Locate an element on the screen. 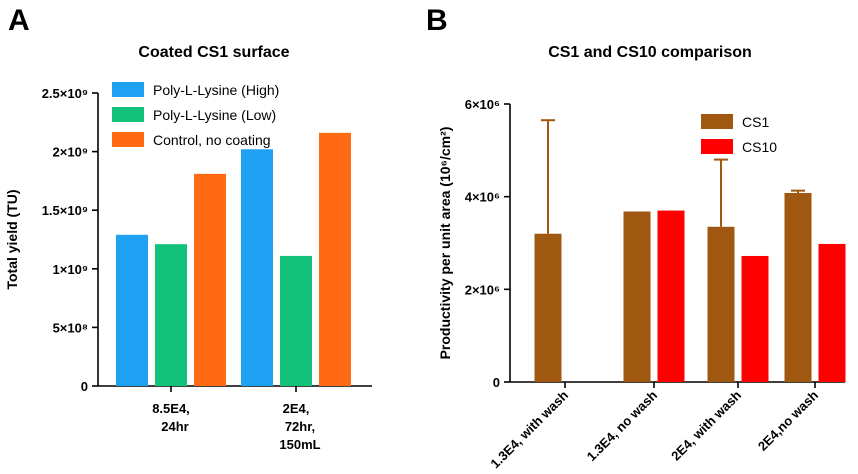 This screenshot has width=858, height=474. y-tick-label: 2×10⁹ is located at coordinates (70, 152).